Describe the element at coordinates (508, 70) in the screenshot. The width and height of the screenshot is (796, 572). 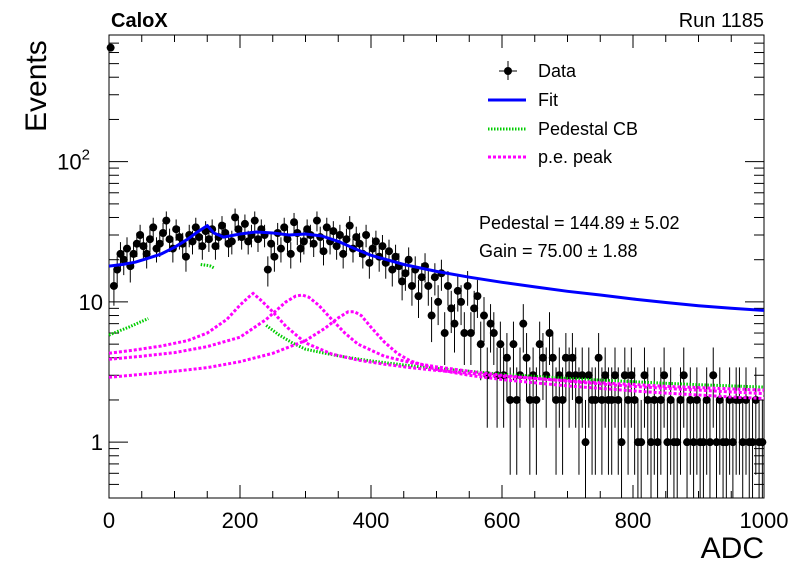
I see `legend-marker-data` at that location.